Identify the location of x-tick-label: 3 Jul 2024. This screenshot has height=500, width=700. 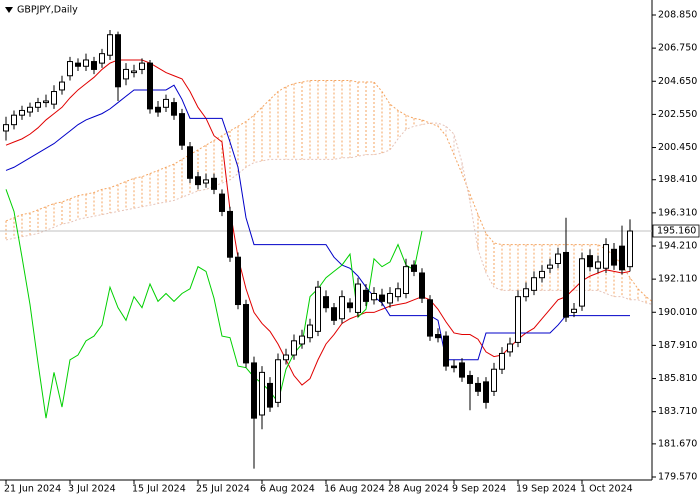
(92, 489).